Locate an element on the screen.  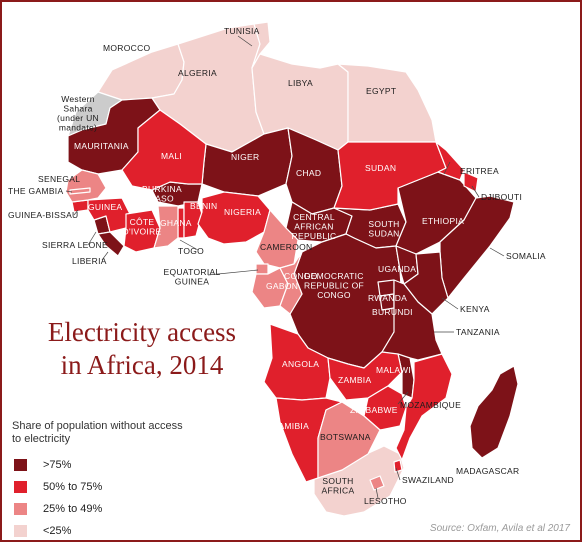
label-tanzania: TANZANIA is located at coordinates (478, 332).